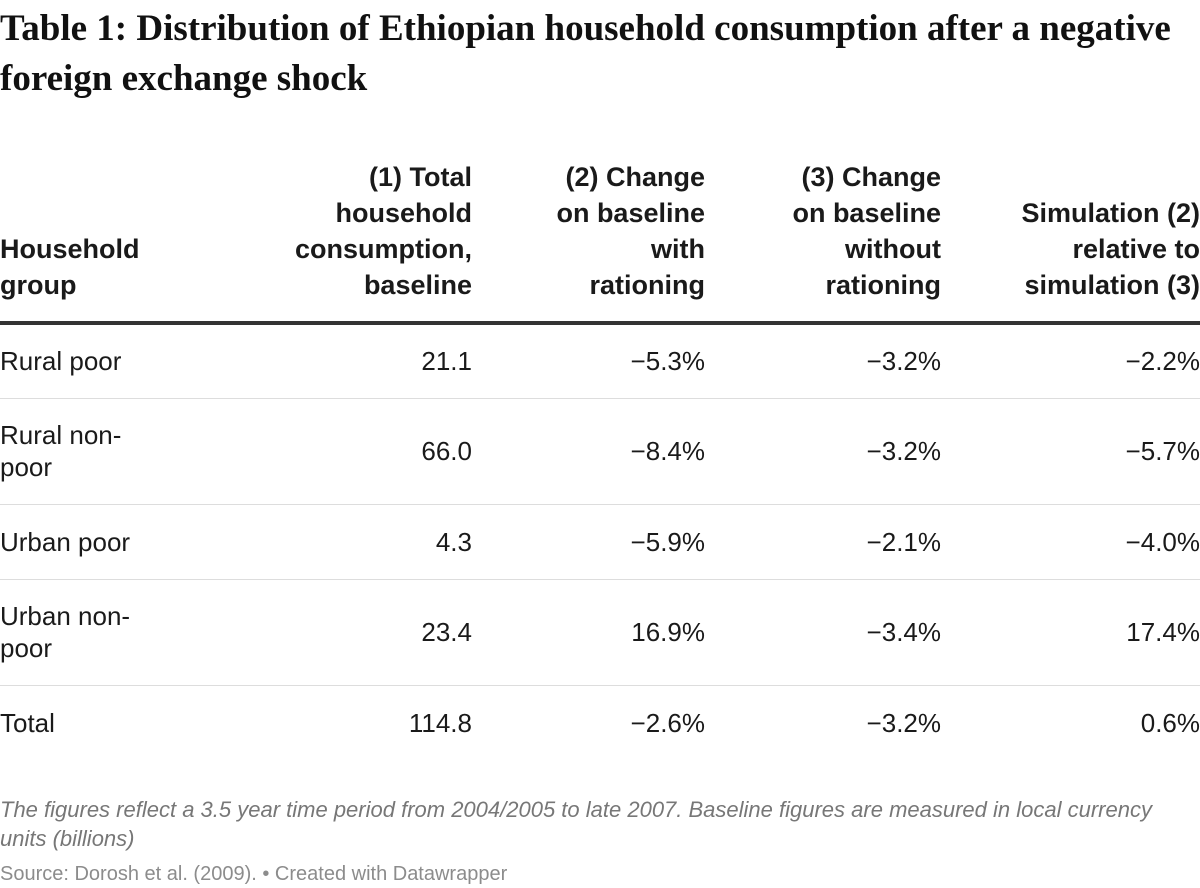 Image resolution: width=1200 pixels, height=888 pixels. I want to click on table-cell: 16.9%, so click(588, 632).